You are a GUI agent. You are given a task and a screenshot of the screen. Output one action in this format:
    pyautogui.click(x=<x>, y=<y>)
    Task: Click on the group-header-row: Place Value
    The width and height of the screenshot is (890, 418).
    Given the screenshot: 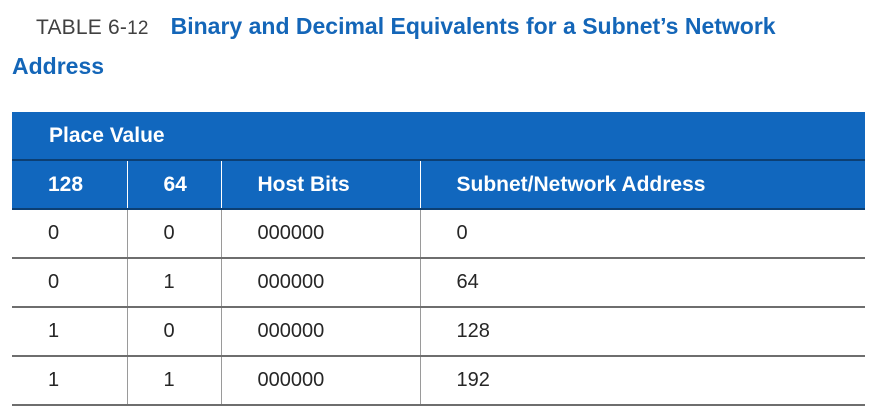 What is the action you would take?
    pyautogui.click(x=439, y=136)
    